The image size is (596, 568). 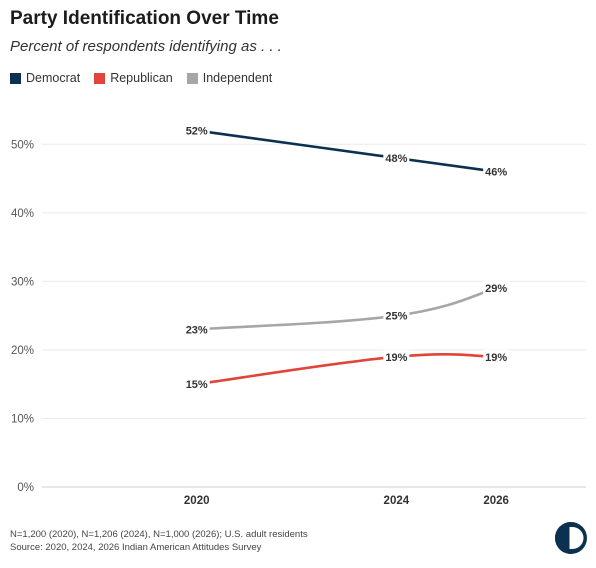 I want to click on data-label-democrat: 48%, so click(x=396, y=159).